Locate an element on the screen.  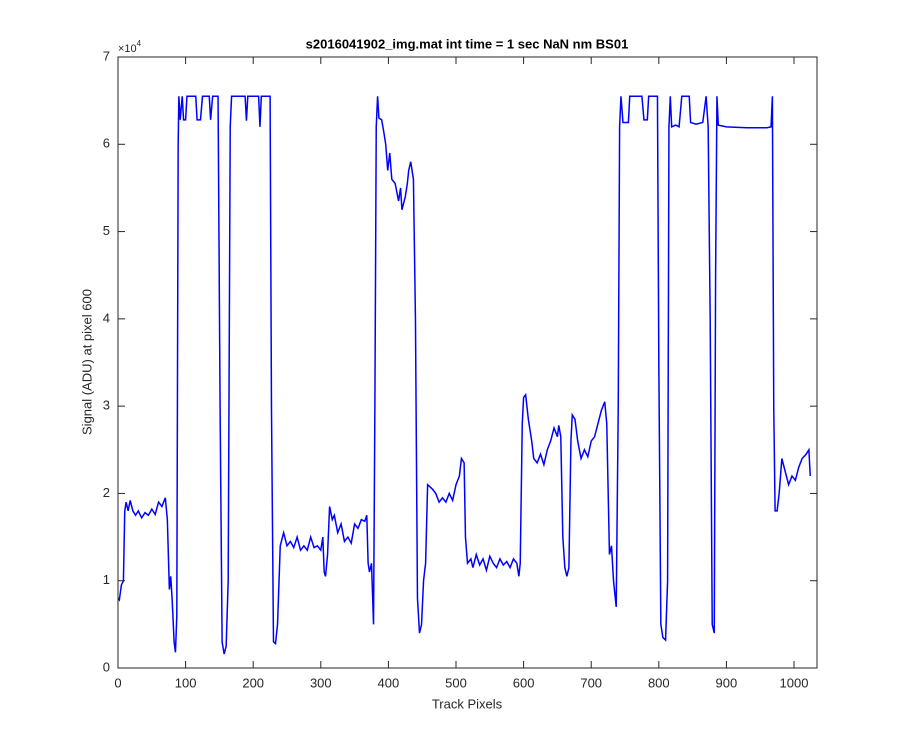
y-tick-label: 4 is located at coordinates (106, 317).